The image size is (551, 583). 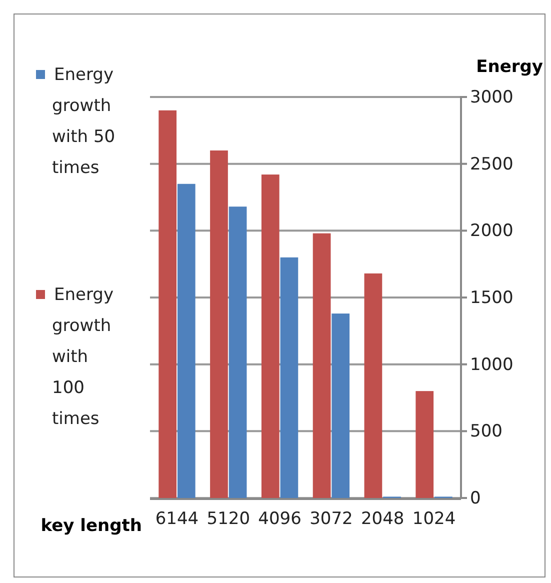 I want to click on y-tick-label: 2000, so click(x=492, y=231).